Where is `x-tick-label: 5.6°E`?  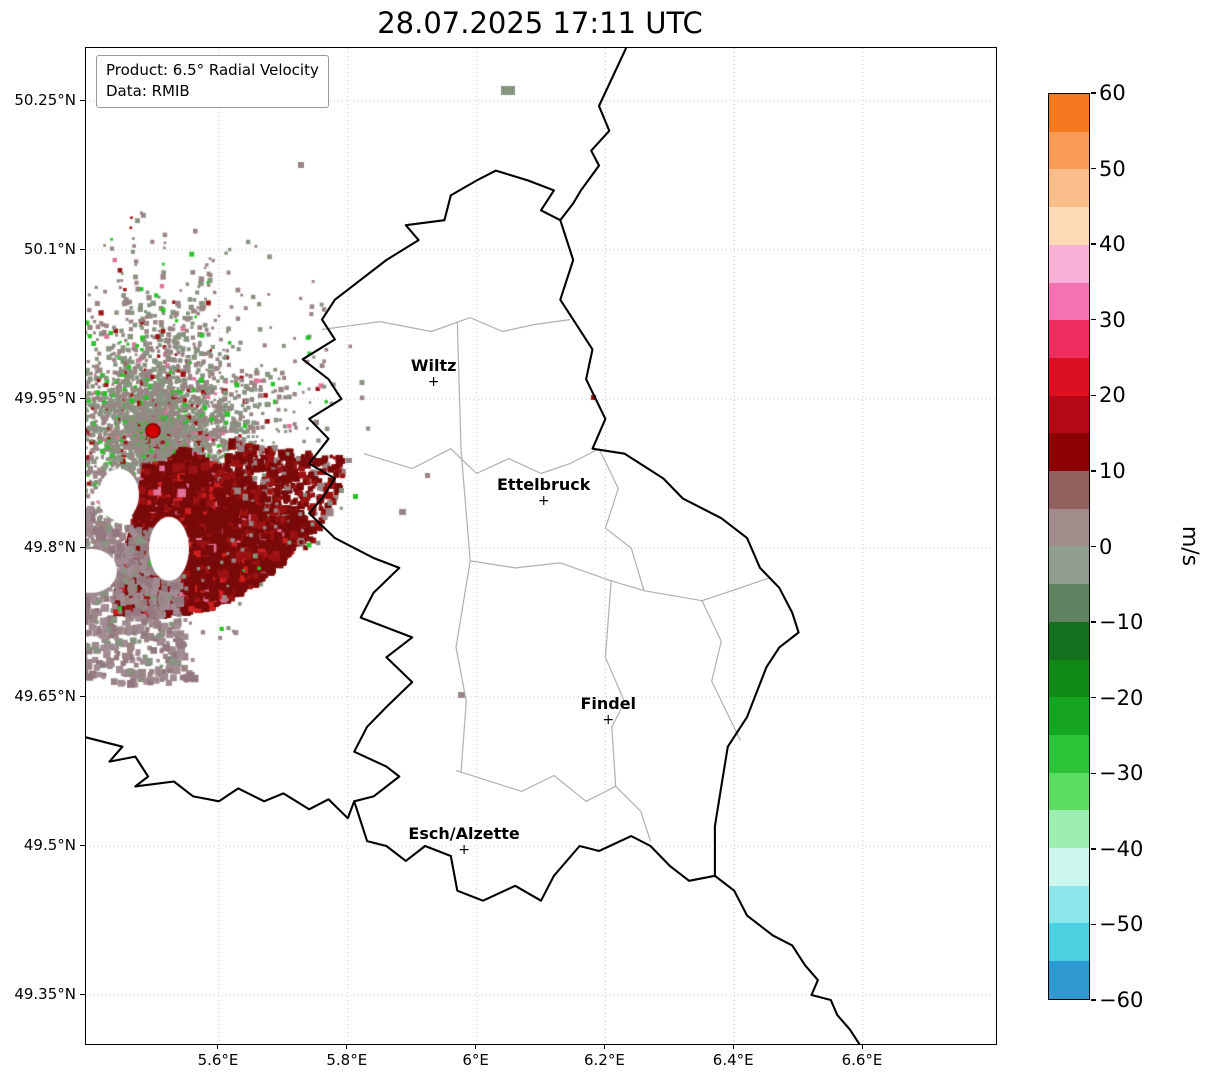 x-tick-label: 5.6°E is located at coordinates (218, 1060).